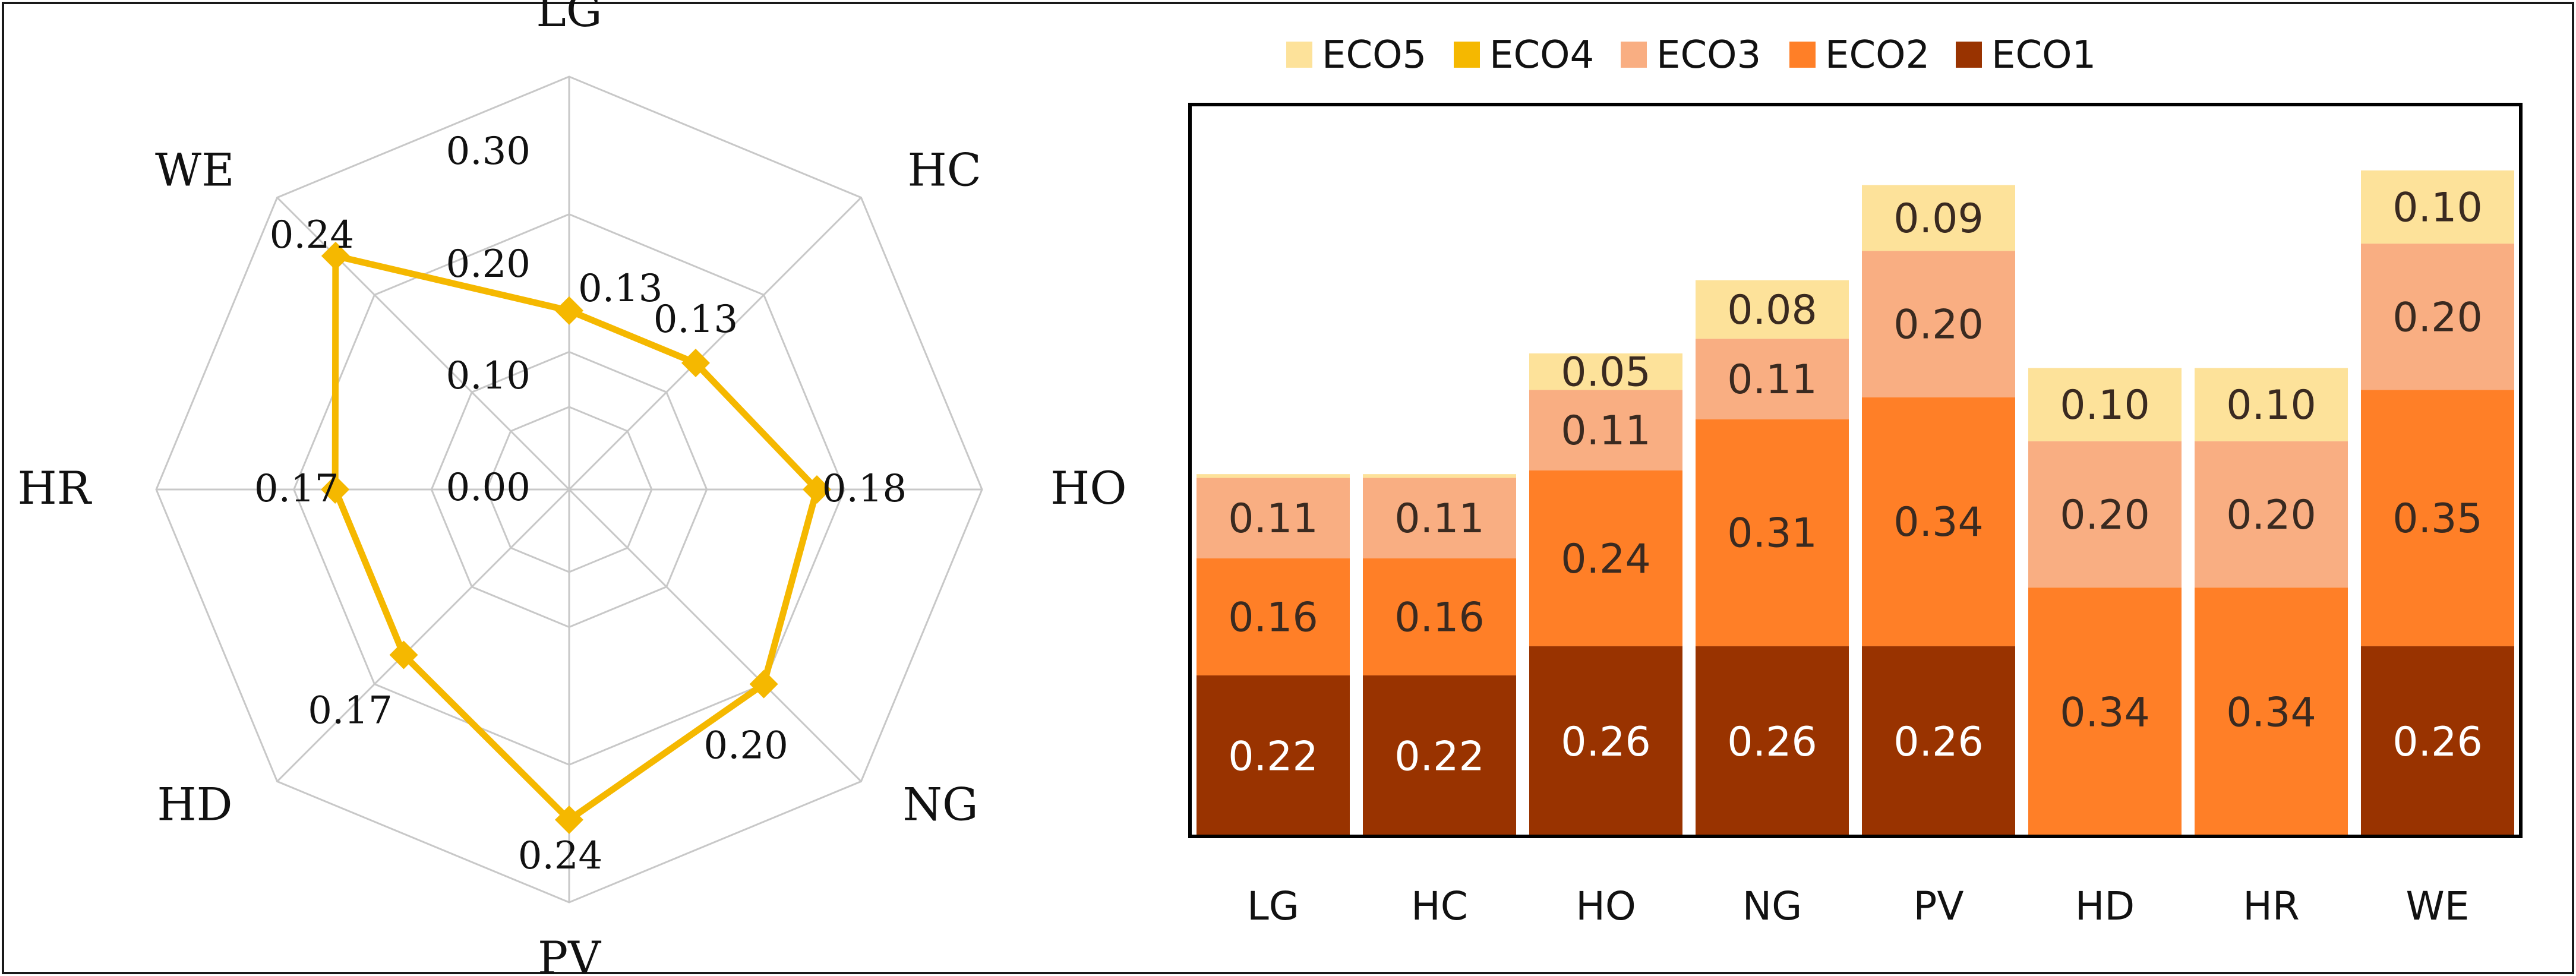 The height and width of the screenshot is (976, 2576). What do you see at coordinates (1938, 741) in the screenshot?
I see `bar-pv-eco1` at bounding box center [1938, 741].